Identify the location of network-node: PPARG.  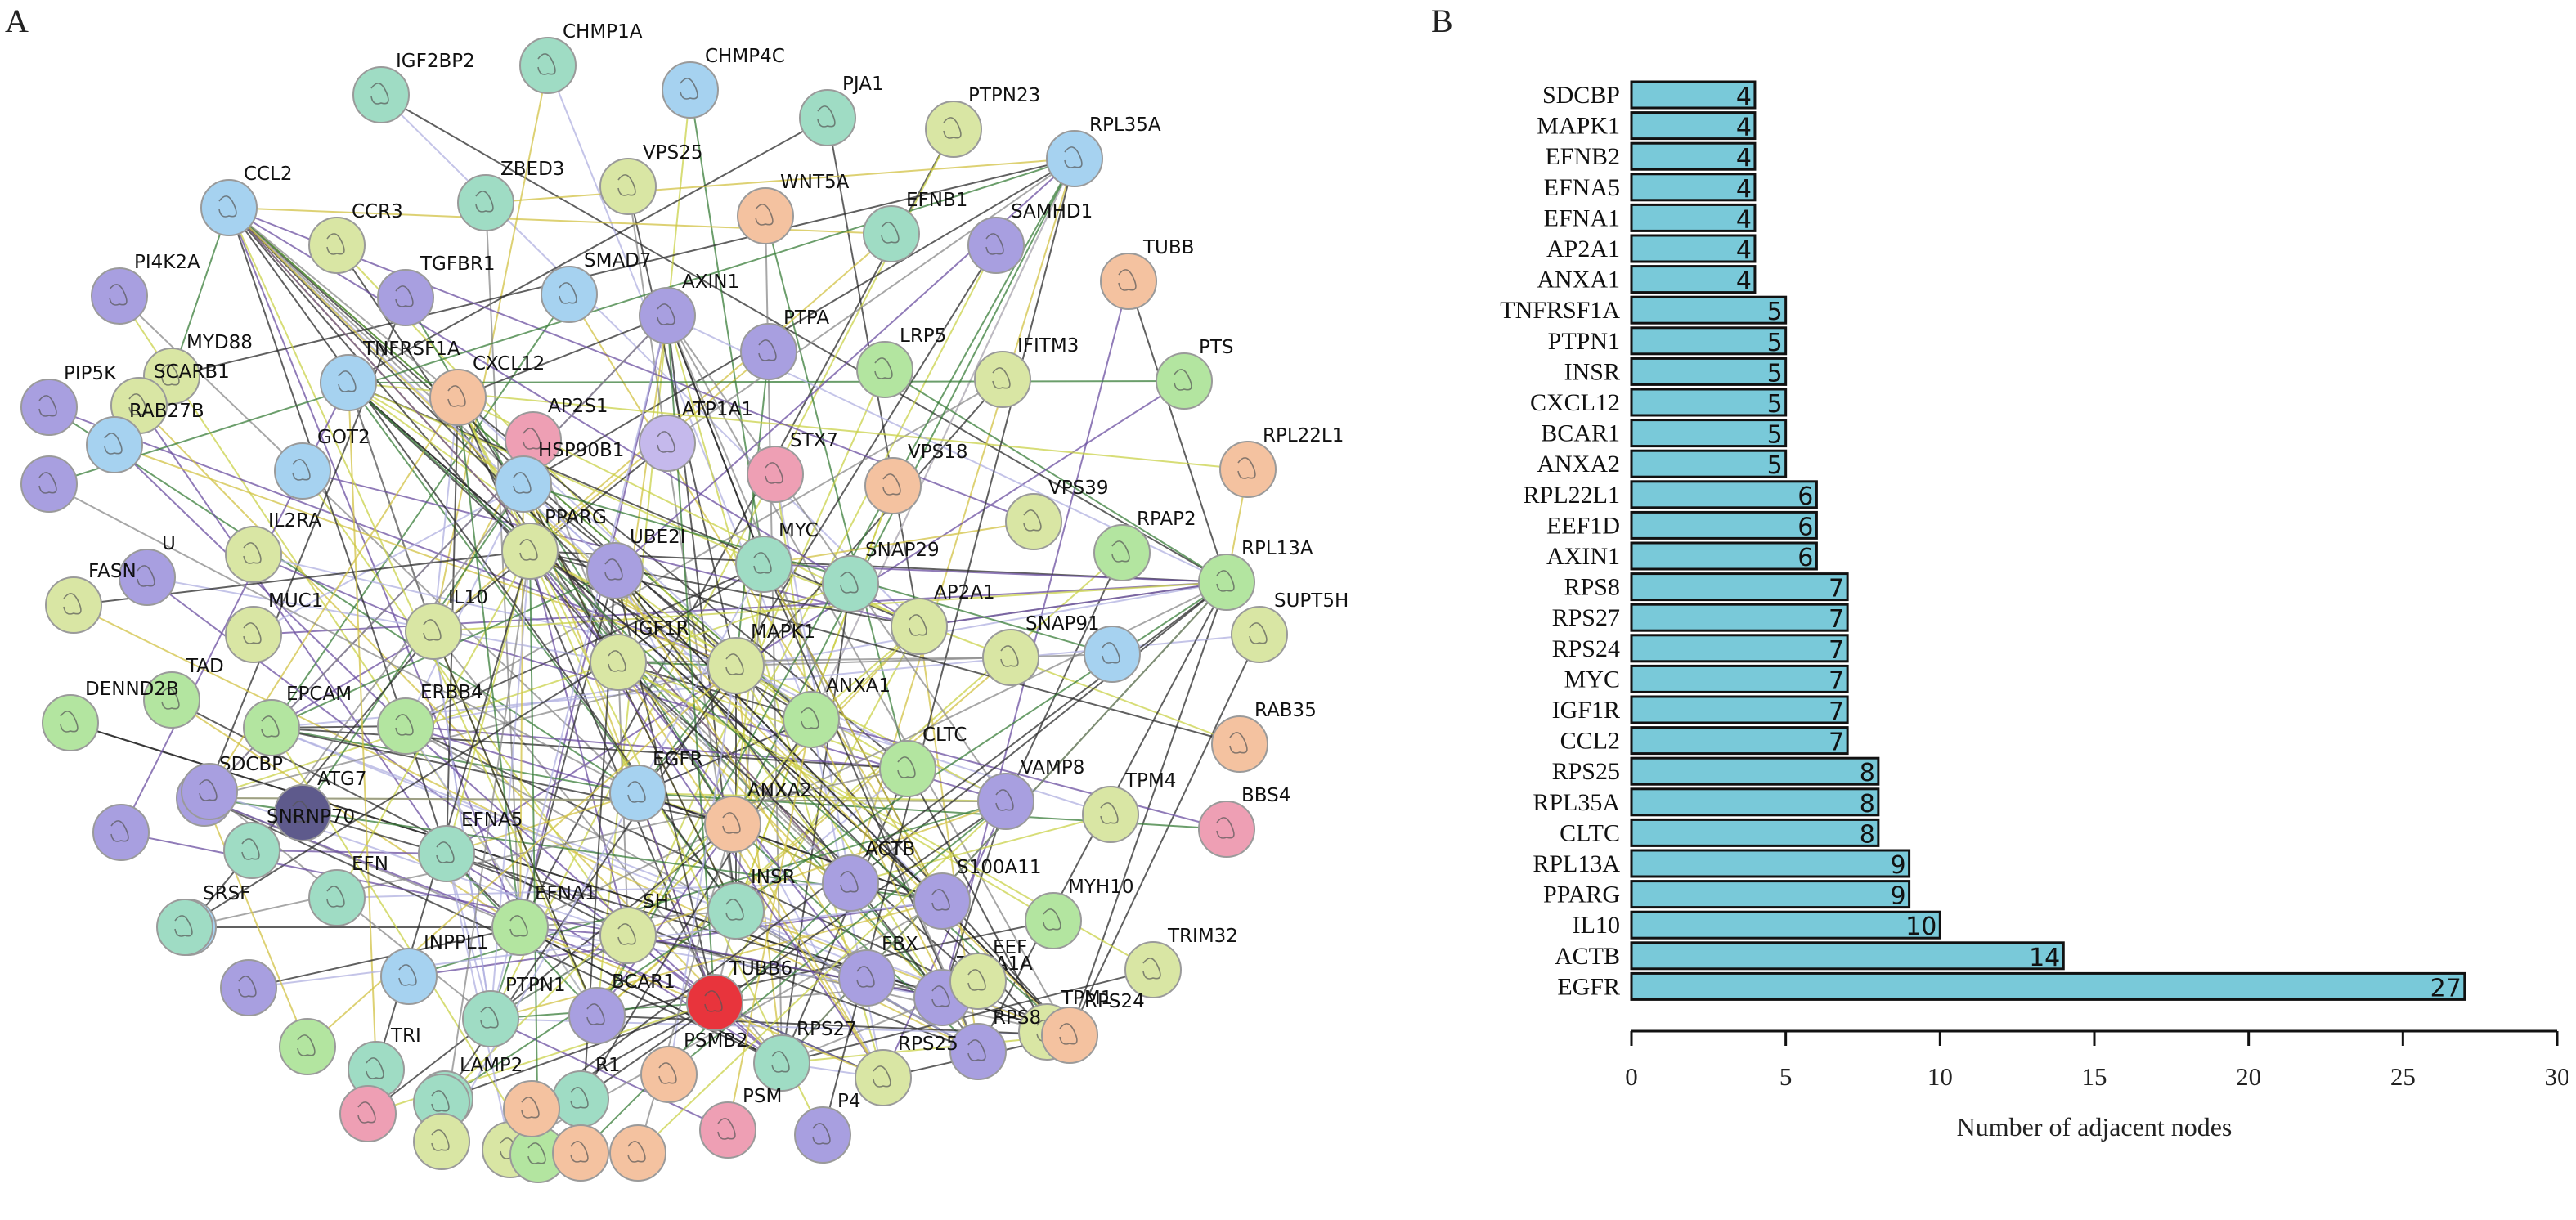
(554, 543).